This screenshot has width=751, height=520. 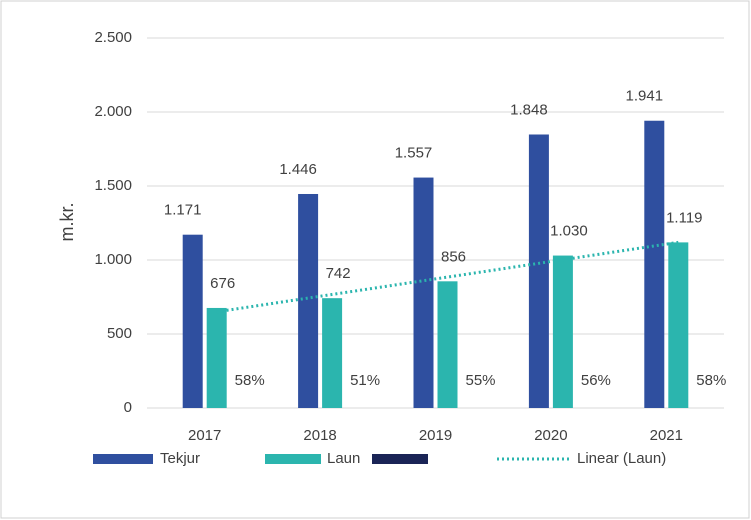 What do you see at coordinates (435, 435) in the screenshot?
I see `x-tick-label: 2019` at bounding box center [435, 435].